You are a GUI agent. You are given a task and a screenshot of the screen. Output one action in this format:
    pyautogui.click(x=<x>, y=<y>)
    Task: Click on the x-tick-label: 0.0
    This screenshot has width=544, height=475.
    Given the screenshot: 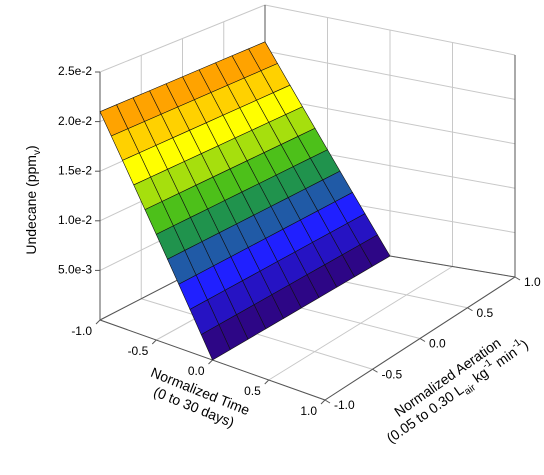 What is the action you would take?
    pyautogui.click(x=196, y=371)
    